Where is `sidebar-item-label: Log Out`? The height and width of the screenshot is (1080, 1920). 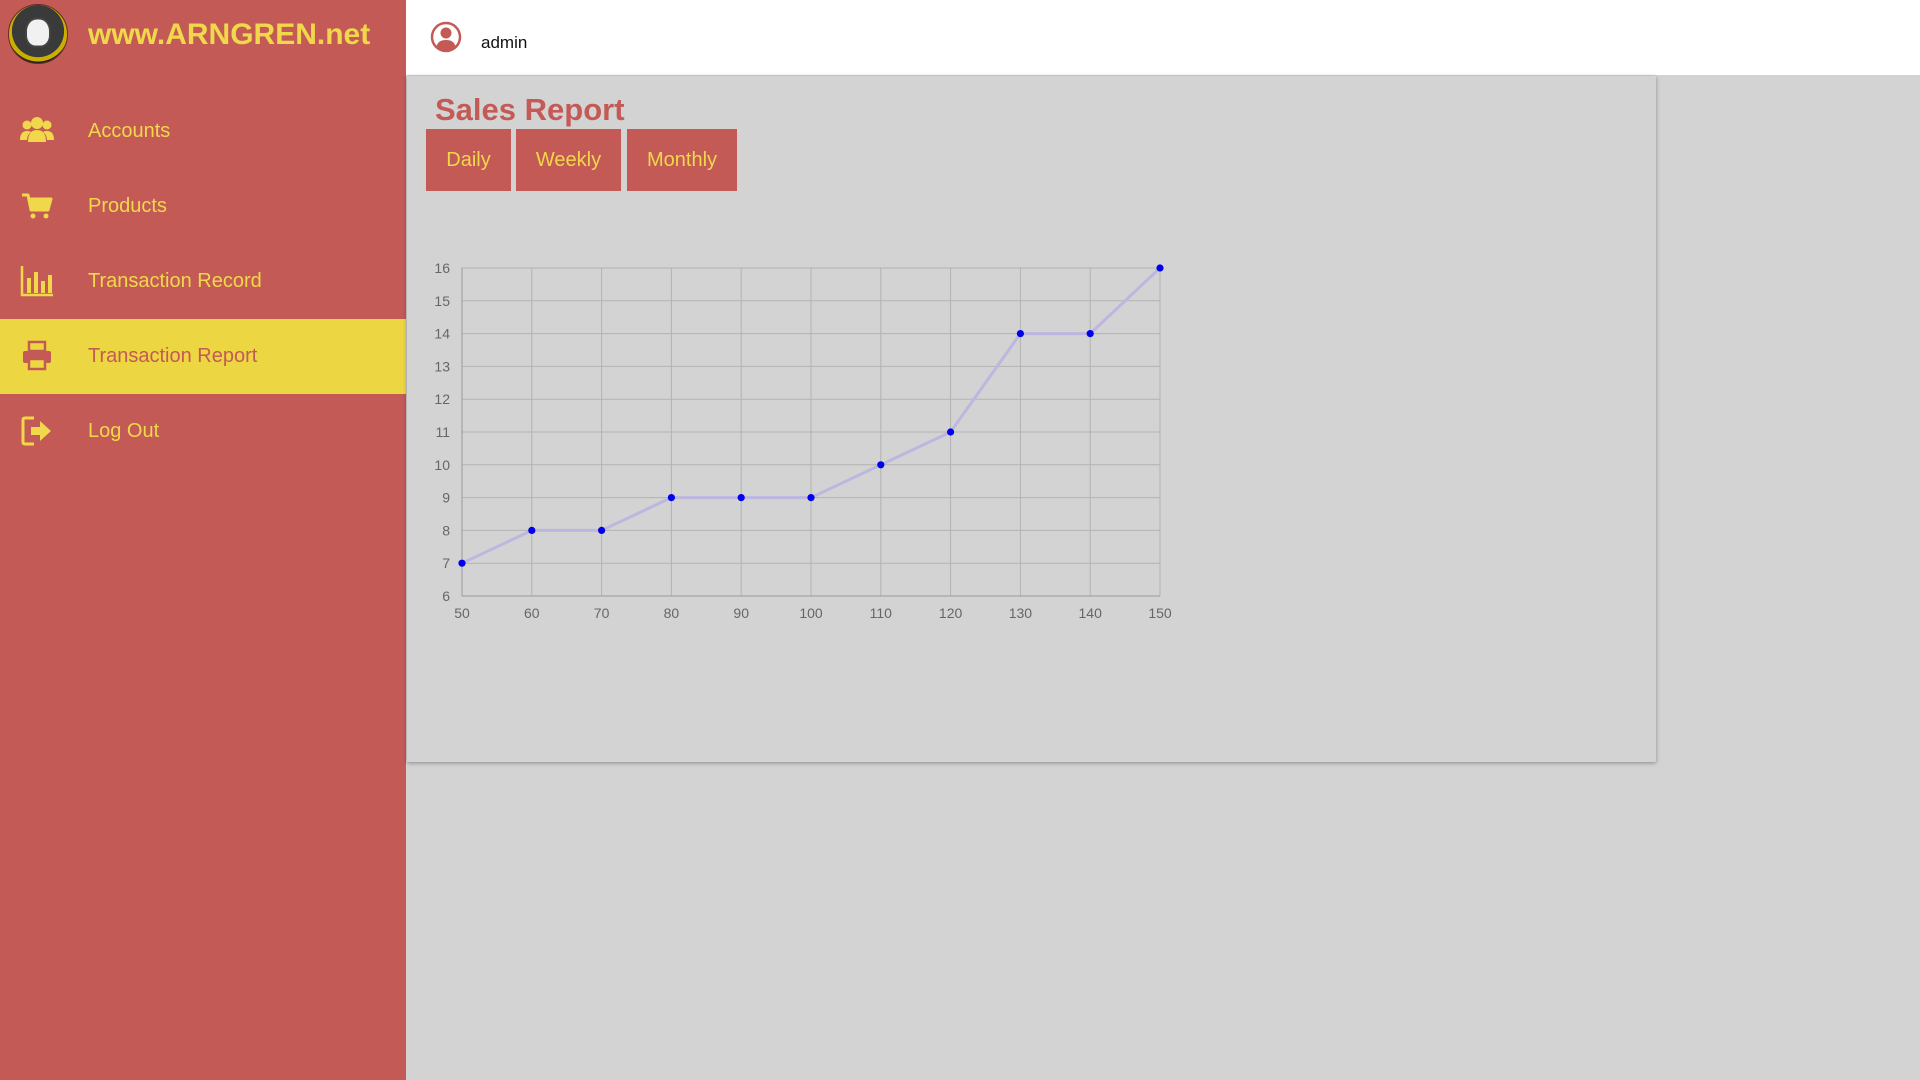
sidebar-item-label: Log Out is located at coordinates (124, 431).